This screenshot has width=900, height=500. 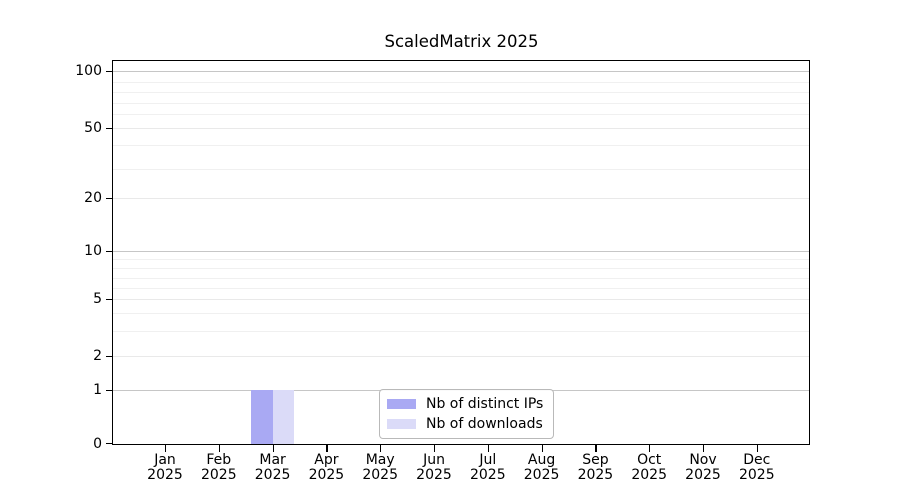 What do you see at coordinates (262, 417) in the screenshot?
I see `bar-nb-of-distinct-ips` at bounding box center [262, 417].